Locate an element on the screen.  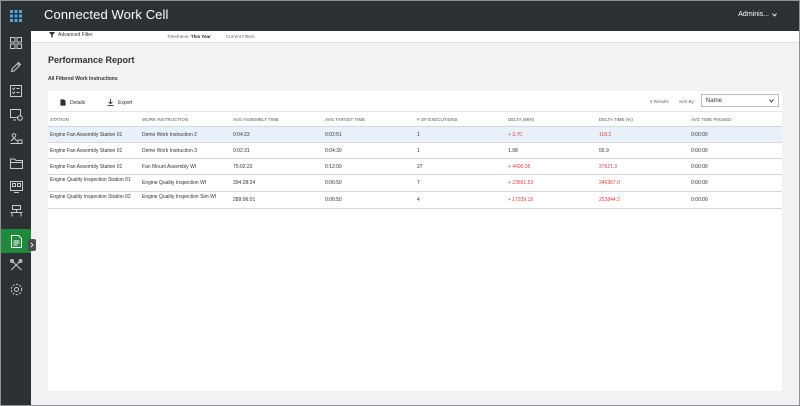
sort-by-label: Sort By: is located at coordinates (687, 101).